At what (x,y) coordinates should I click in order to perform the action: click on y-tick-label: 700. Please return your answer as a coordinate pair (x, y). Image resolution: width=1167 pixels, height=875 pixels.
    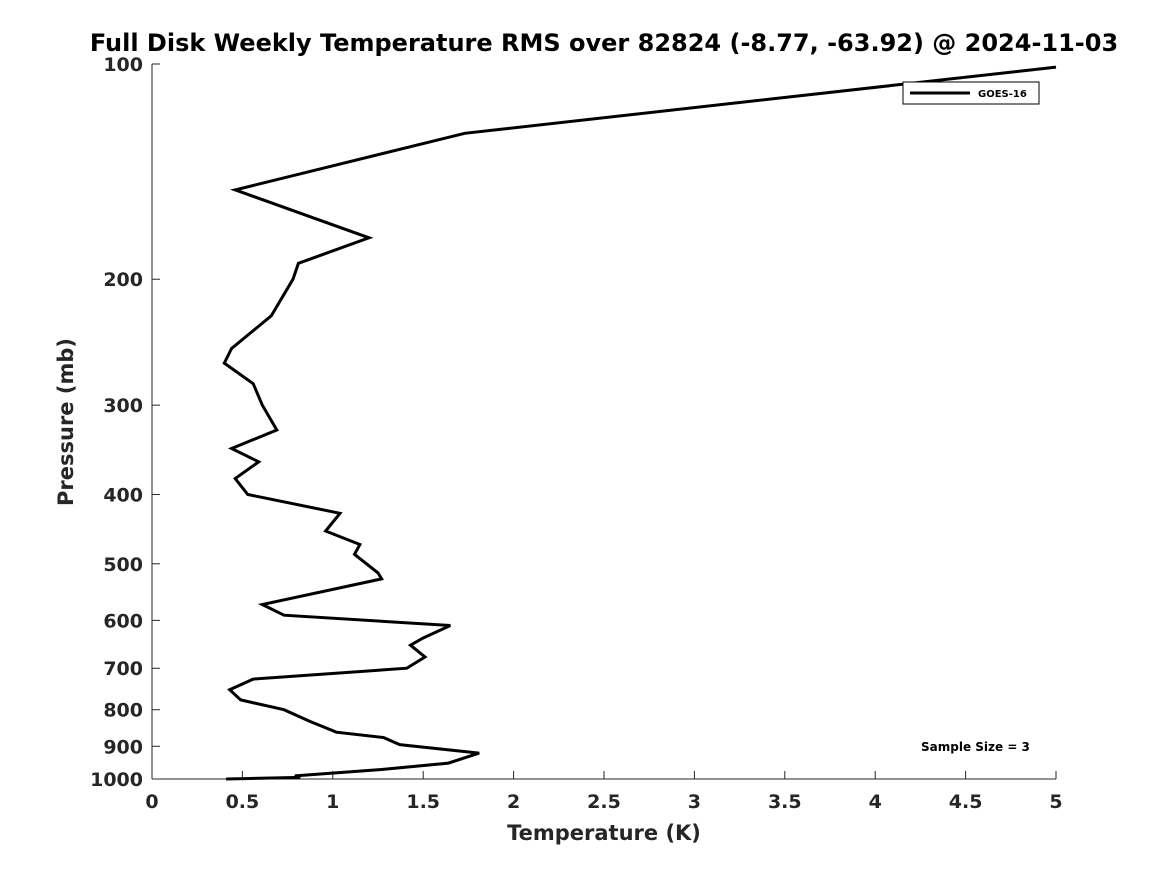
    Looking at the image, I should click on (123, 669).